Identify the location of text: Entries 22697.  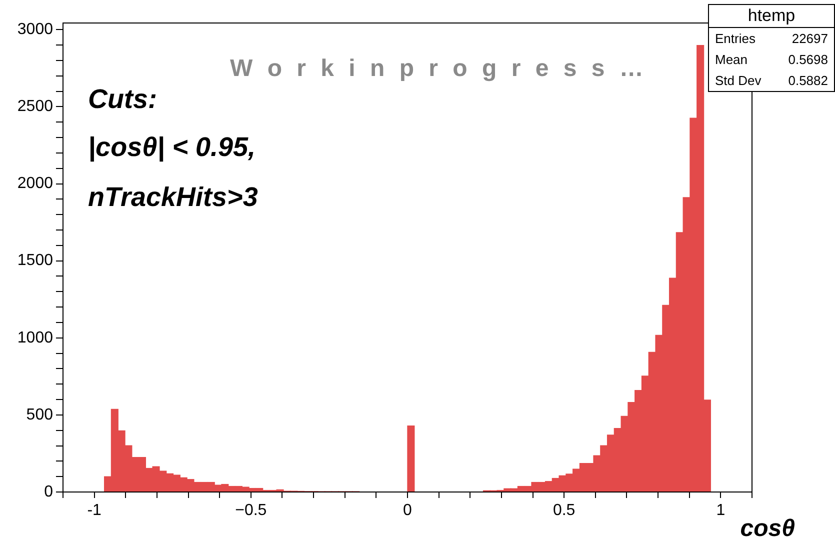
(771, 38).